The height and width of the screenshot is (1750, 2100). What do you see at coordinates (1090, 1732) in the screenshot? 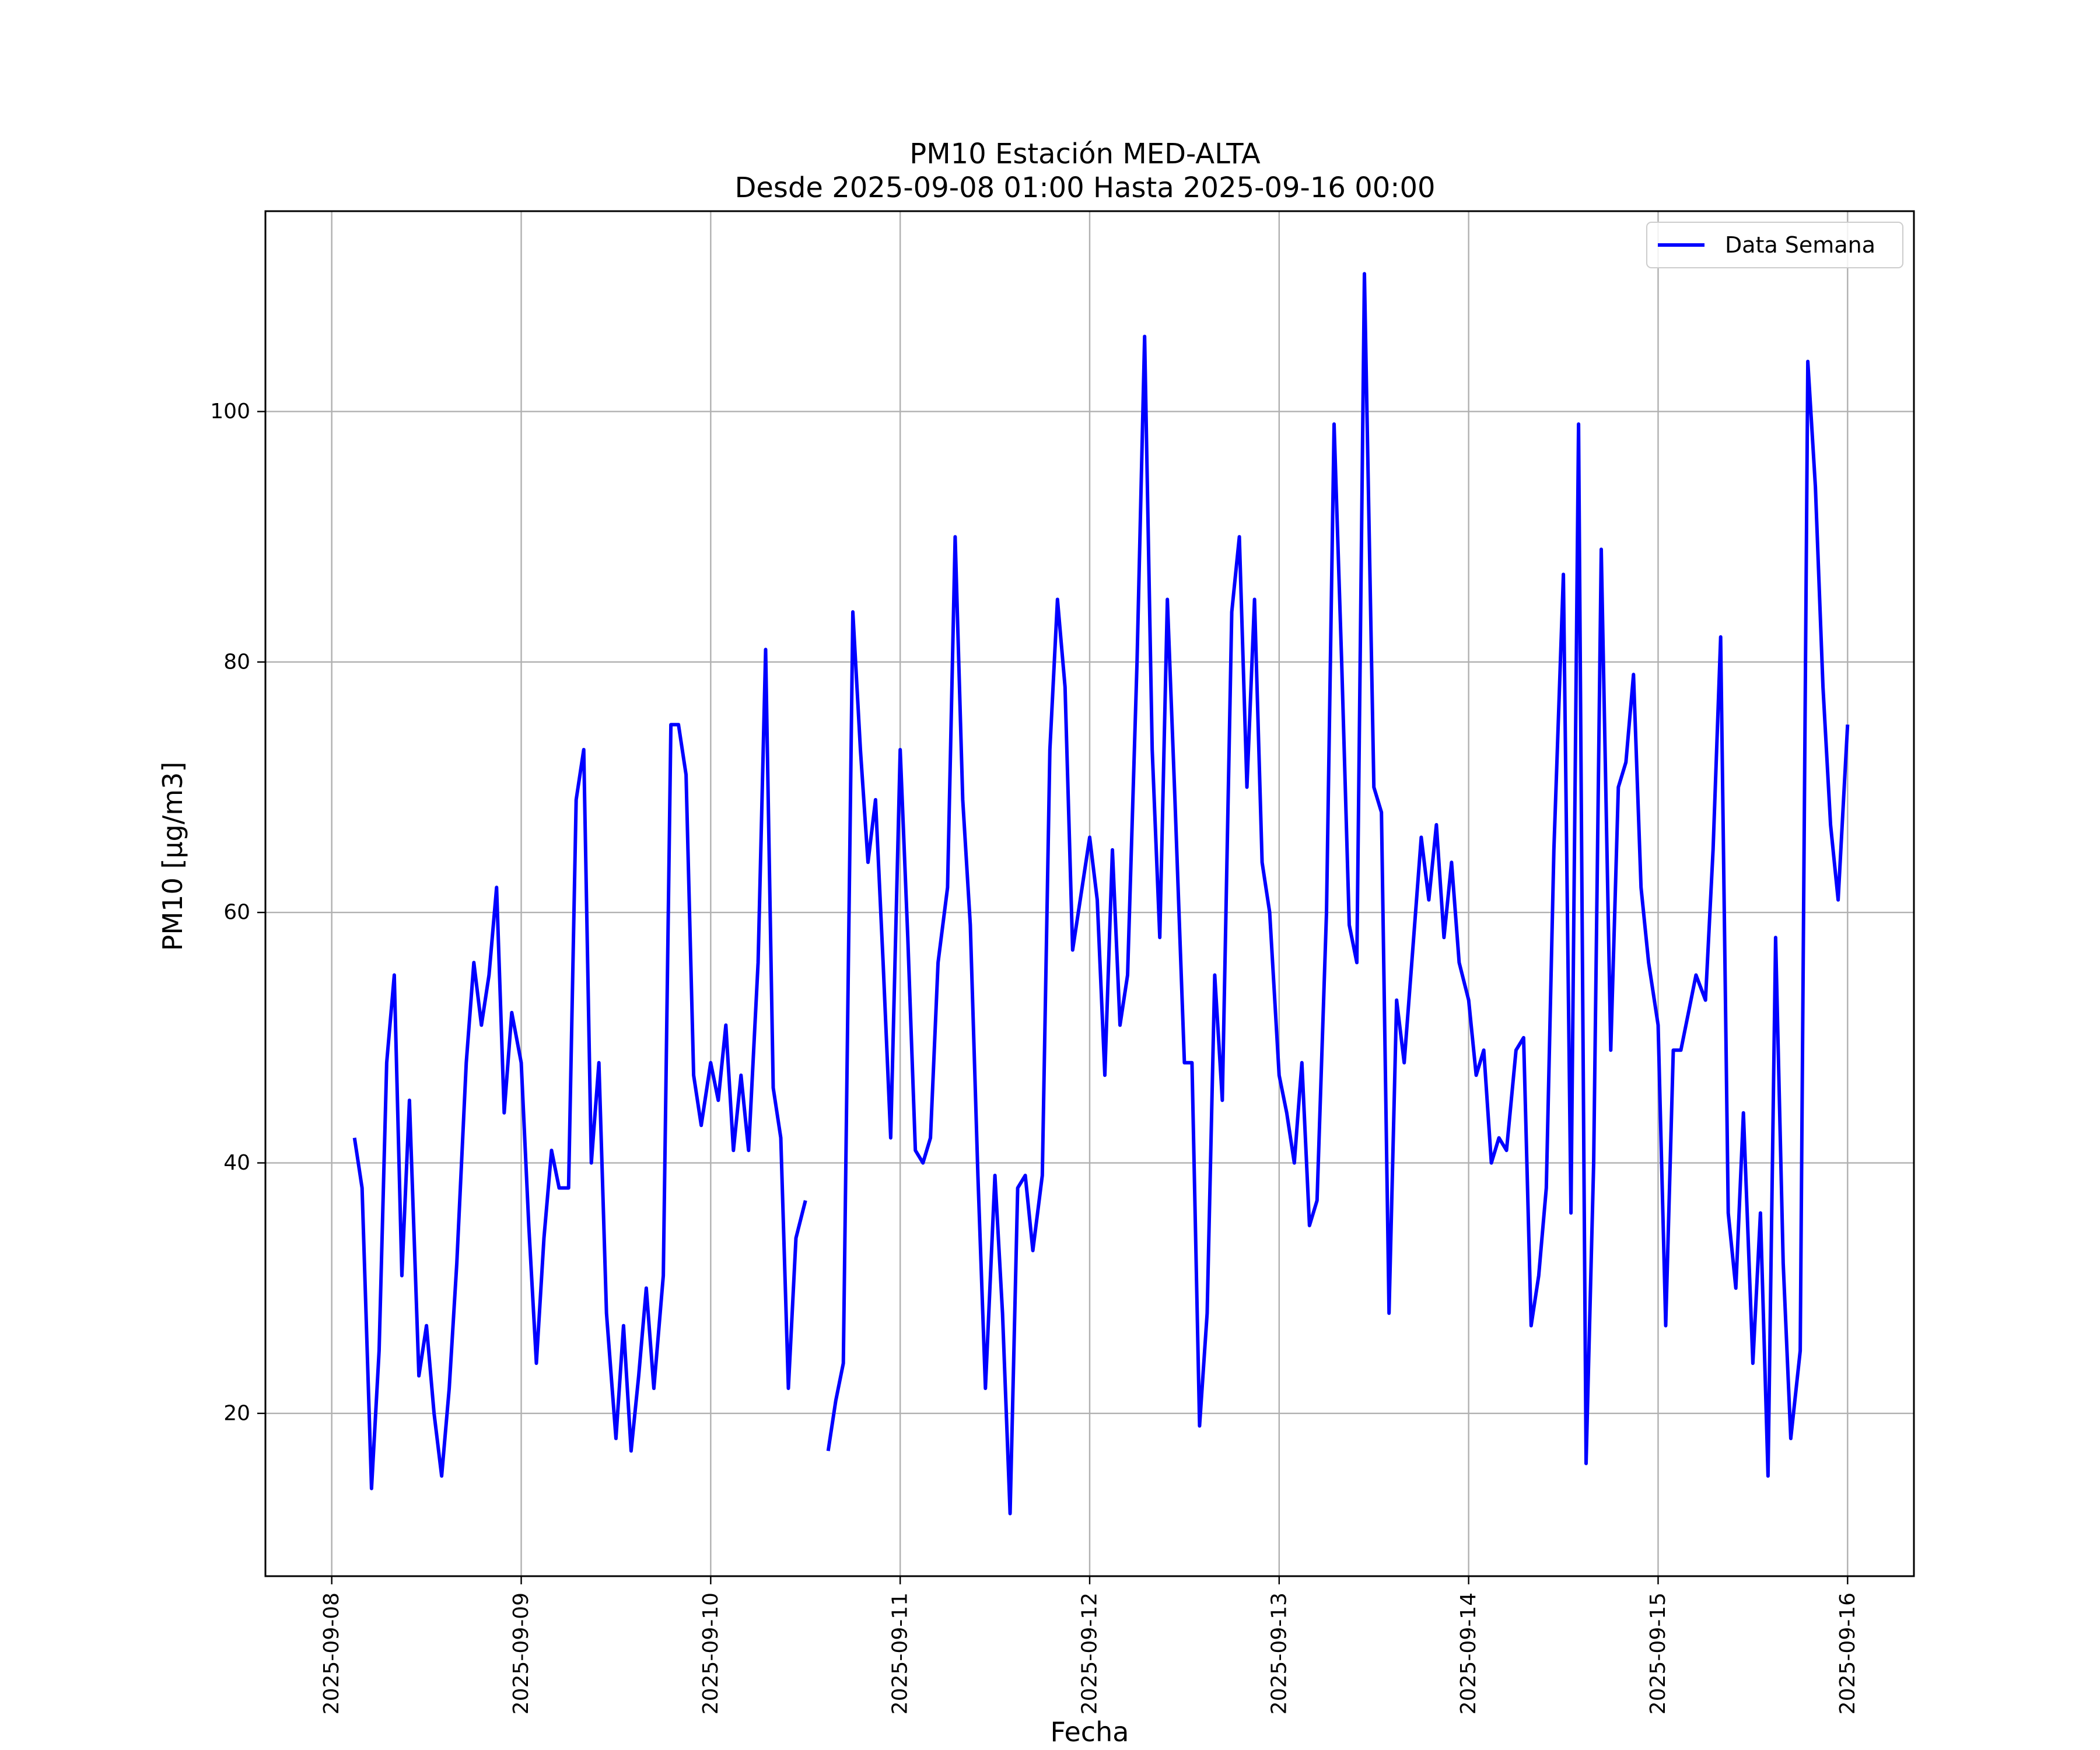
I see `x-axis-title: Fecha` at bounding box center [1090, 1732].